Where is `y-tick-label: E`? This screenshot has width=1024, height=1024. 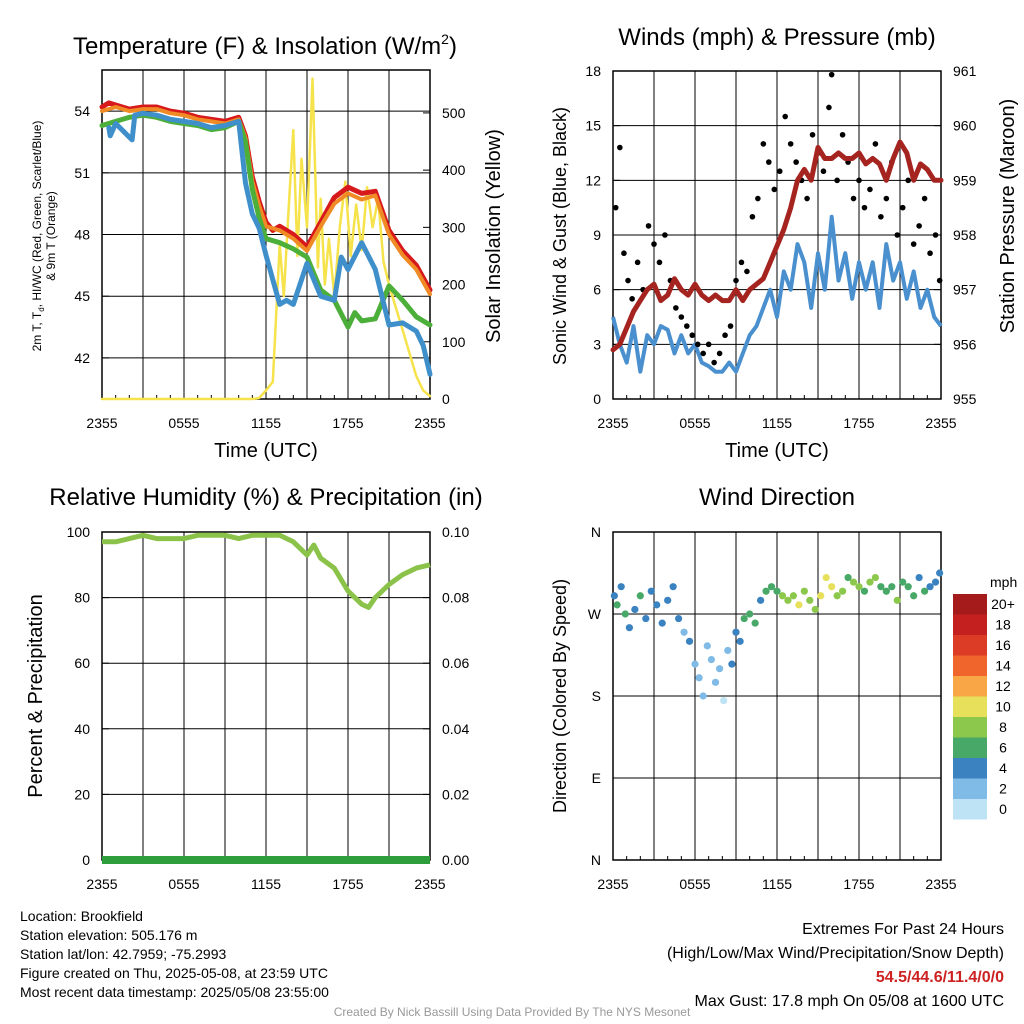
y-tick-label: E is located at coordinates (596, 778).